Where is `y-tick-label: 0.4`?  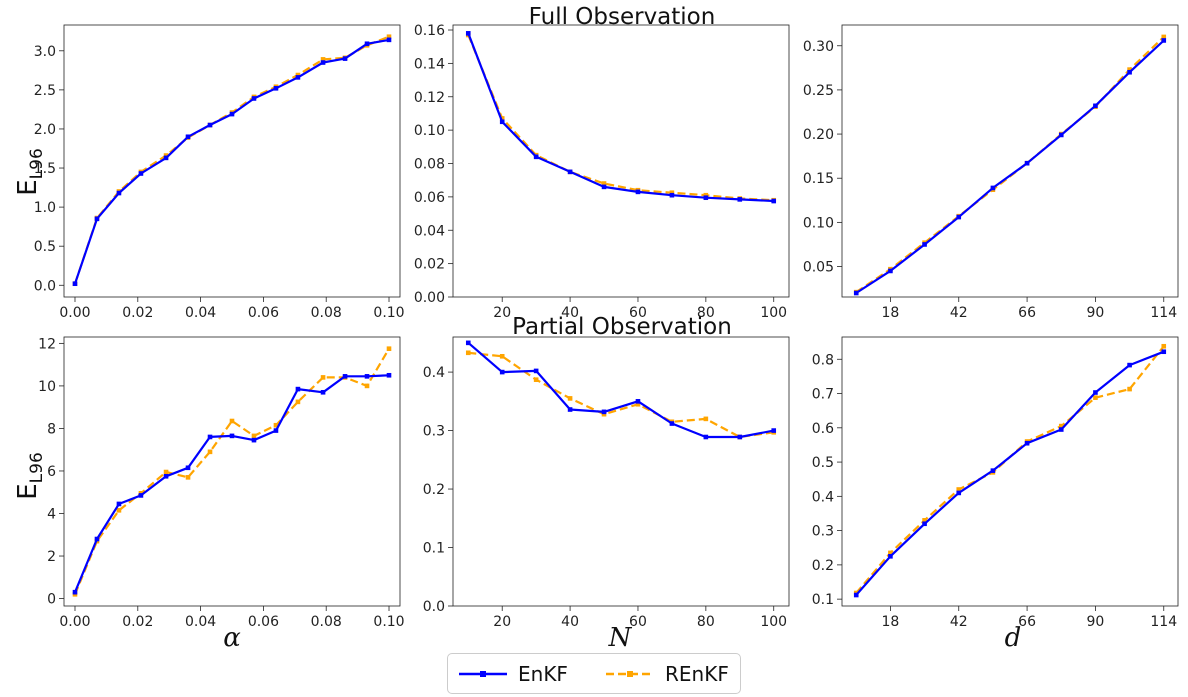 y-tick-label: 0.4 is located at coordinates (823, 497).